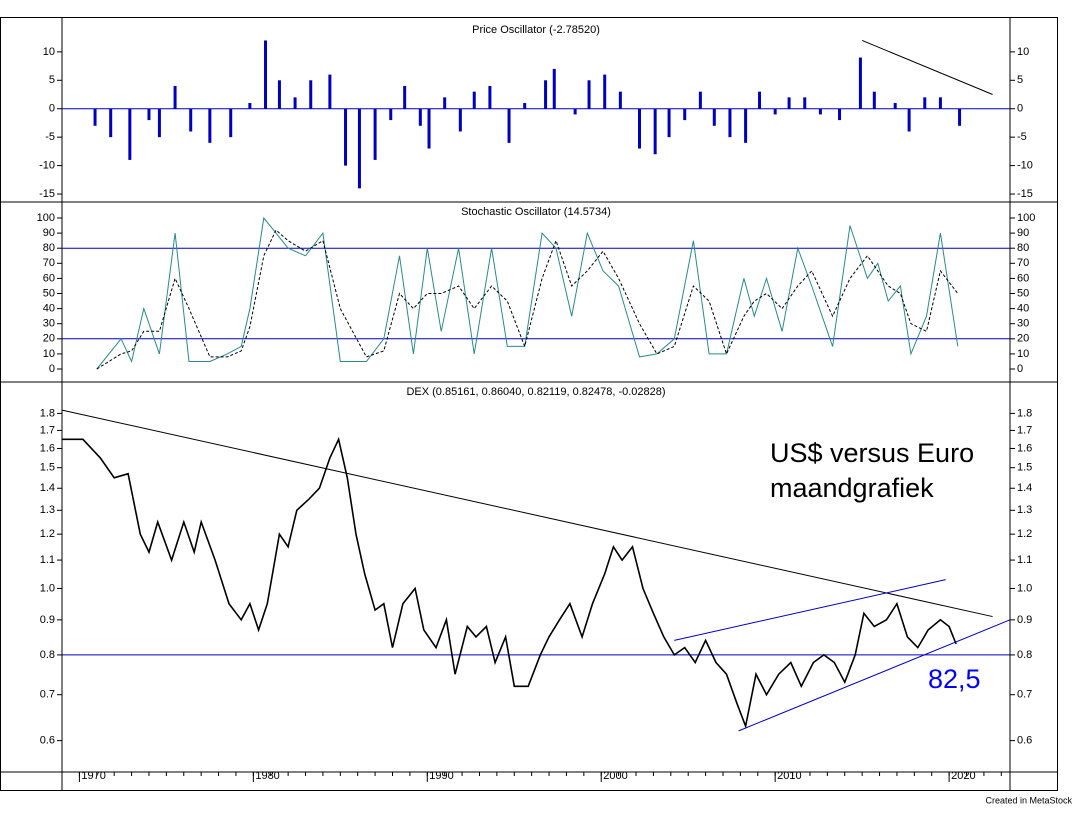 Image resolution: width=1077 pixels, height=816 pixels. What do you see at coordinates (954, 679) in the screenshot?
I see `annotation: 82,5` at bounding box center [954, 679].